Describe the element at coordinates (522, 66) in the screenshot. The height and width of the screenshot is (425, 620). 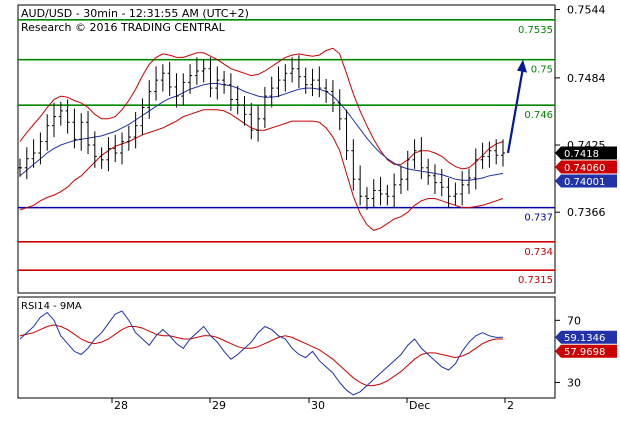
I see `forecast-arrow-head` at that location.